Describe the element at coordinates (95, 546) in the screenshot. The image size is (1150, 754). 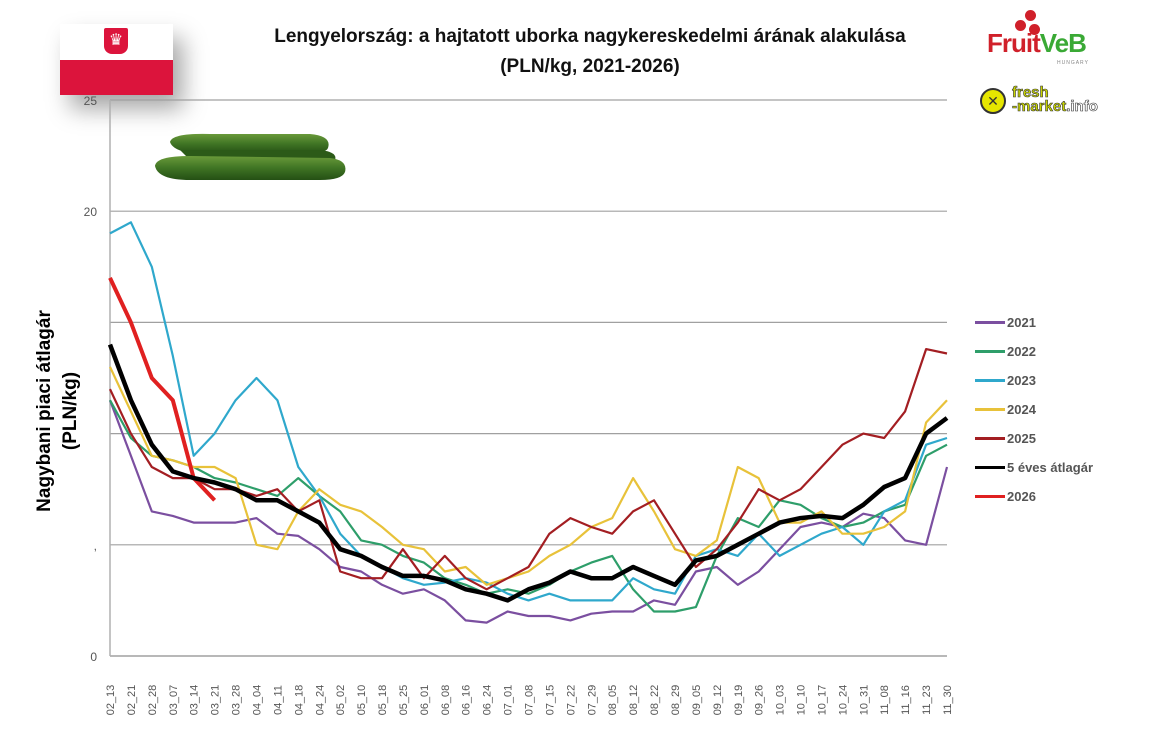
I see `y-tick-label: ,` at that location.